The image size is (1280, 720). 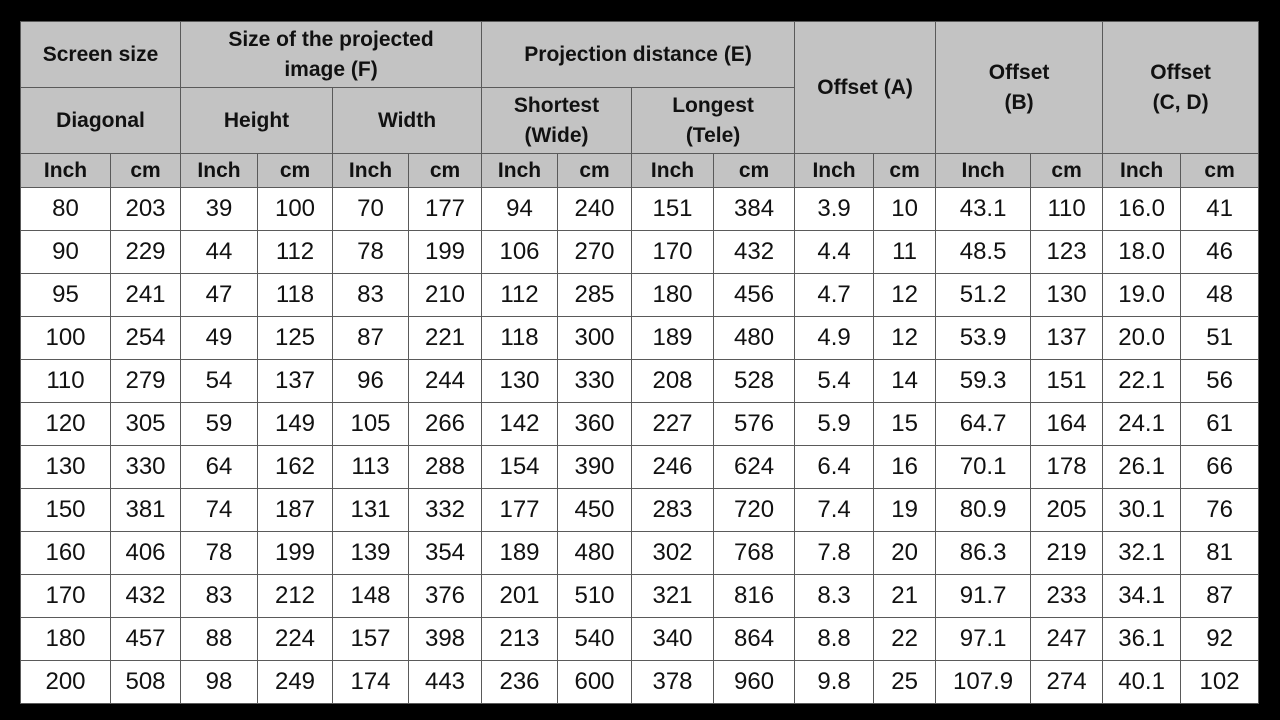 I want to click on group-header: Size of the projected image (F), so click(x=331, y=54).